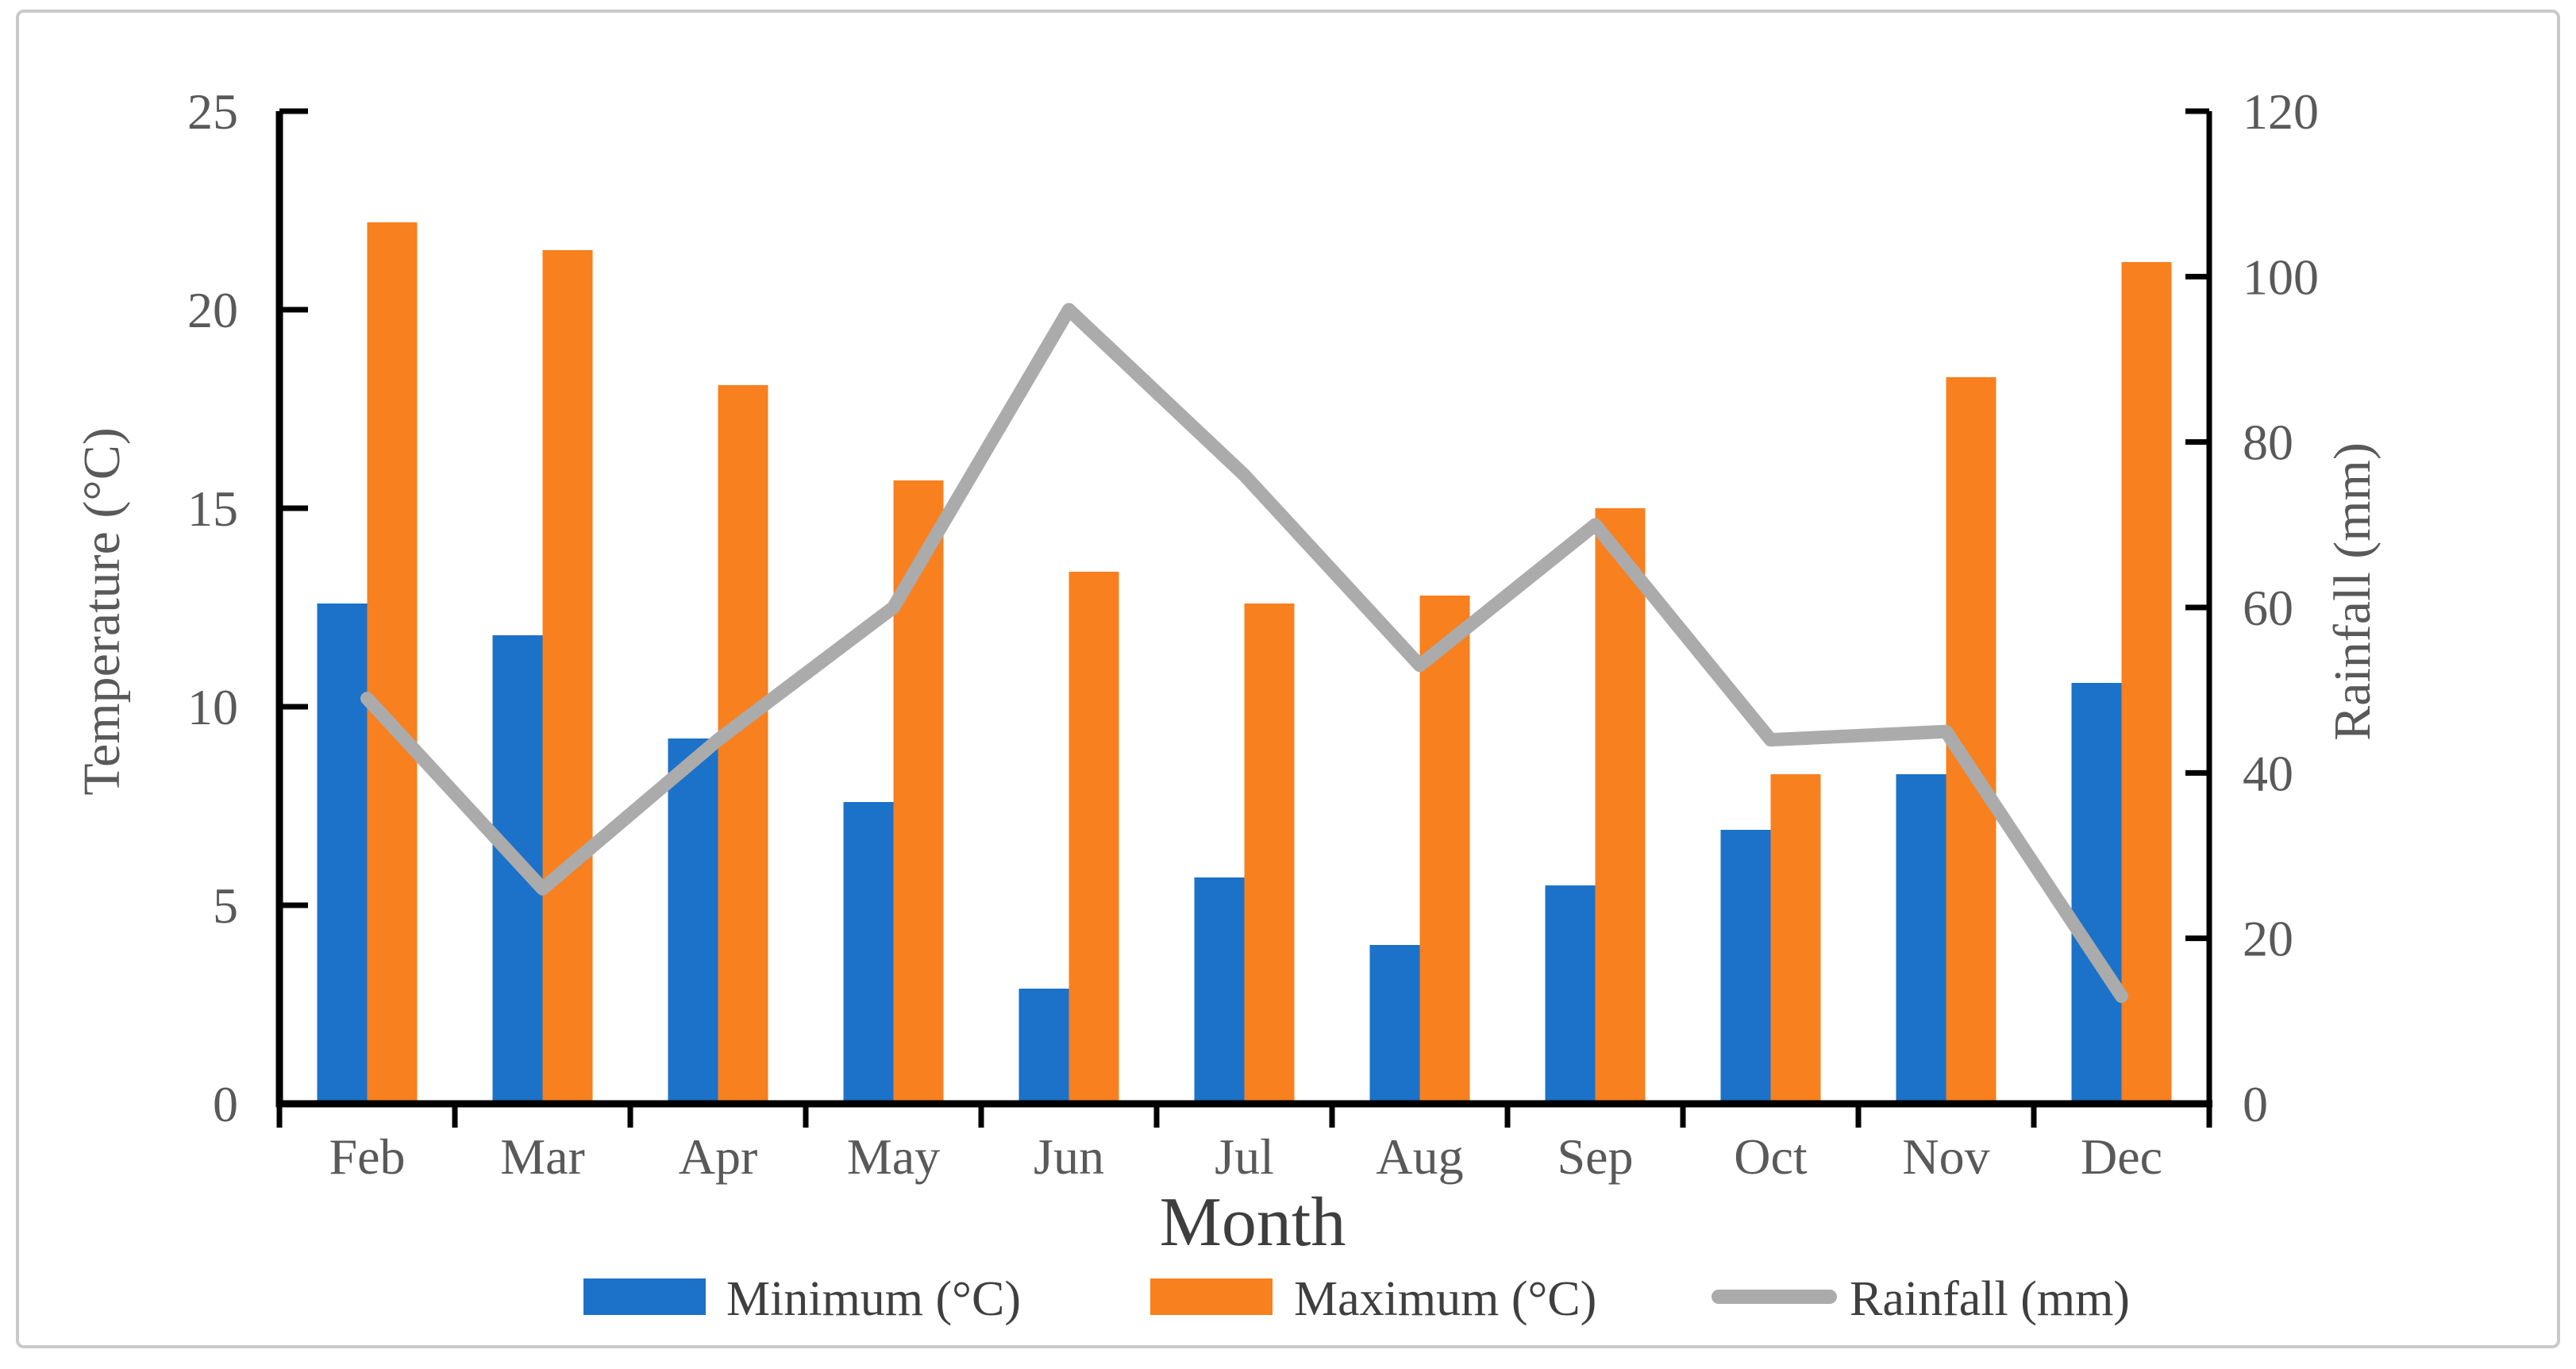  Describe the element at coordinates (2268, 773) in the screenshot. I see `y-tick-label-right-40: 40` at that location.